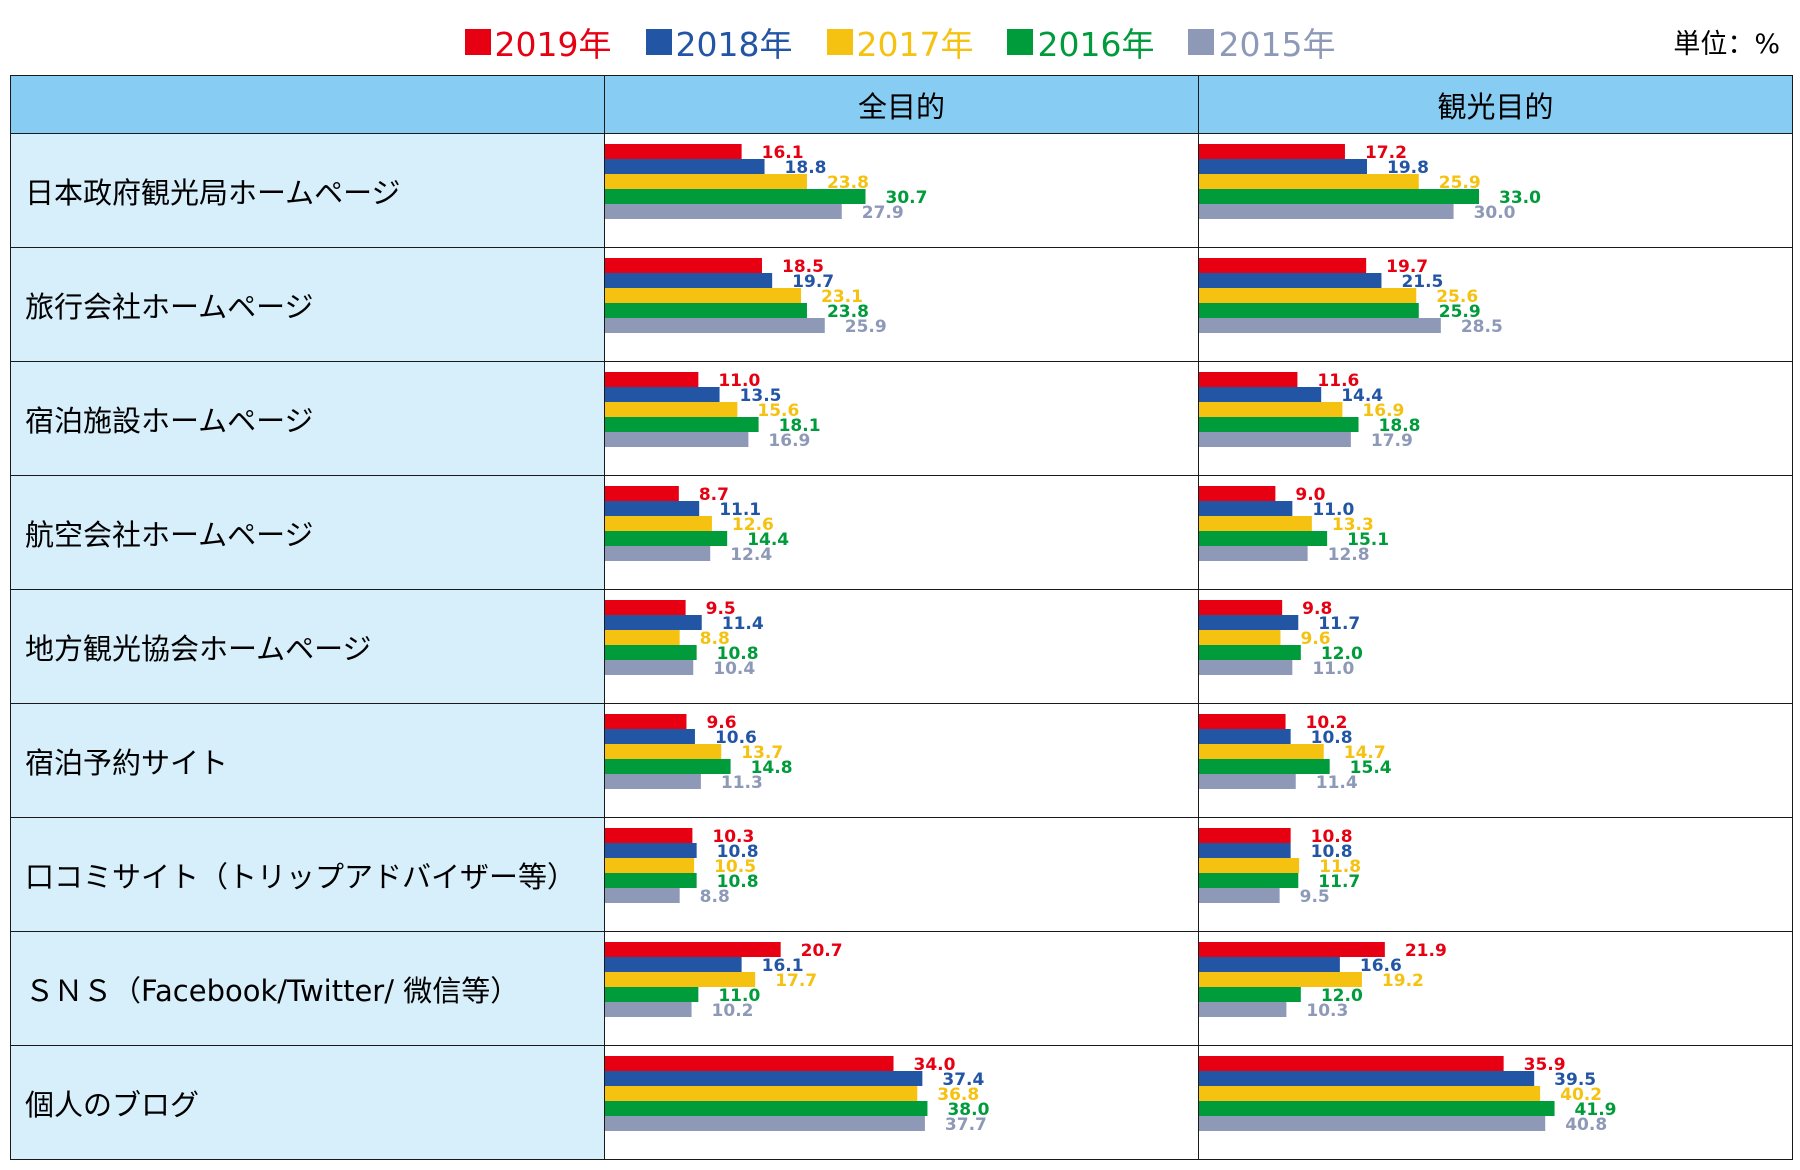 This screenshot has width=1800, height=1170. Describe the element at coordinates (806, 168) in the screenshot. I see `data-label: 18.8` at that location.